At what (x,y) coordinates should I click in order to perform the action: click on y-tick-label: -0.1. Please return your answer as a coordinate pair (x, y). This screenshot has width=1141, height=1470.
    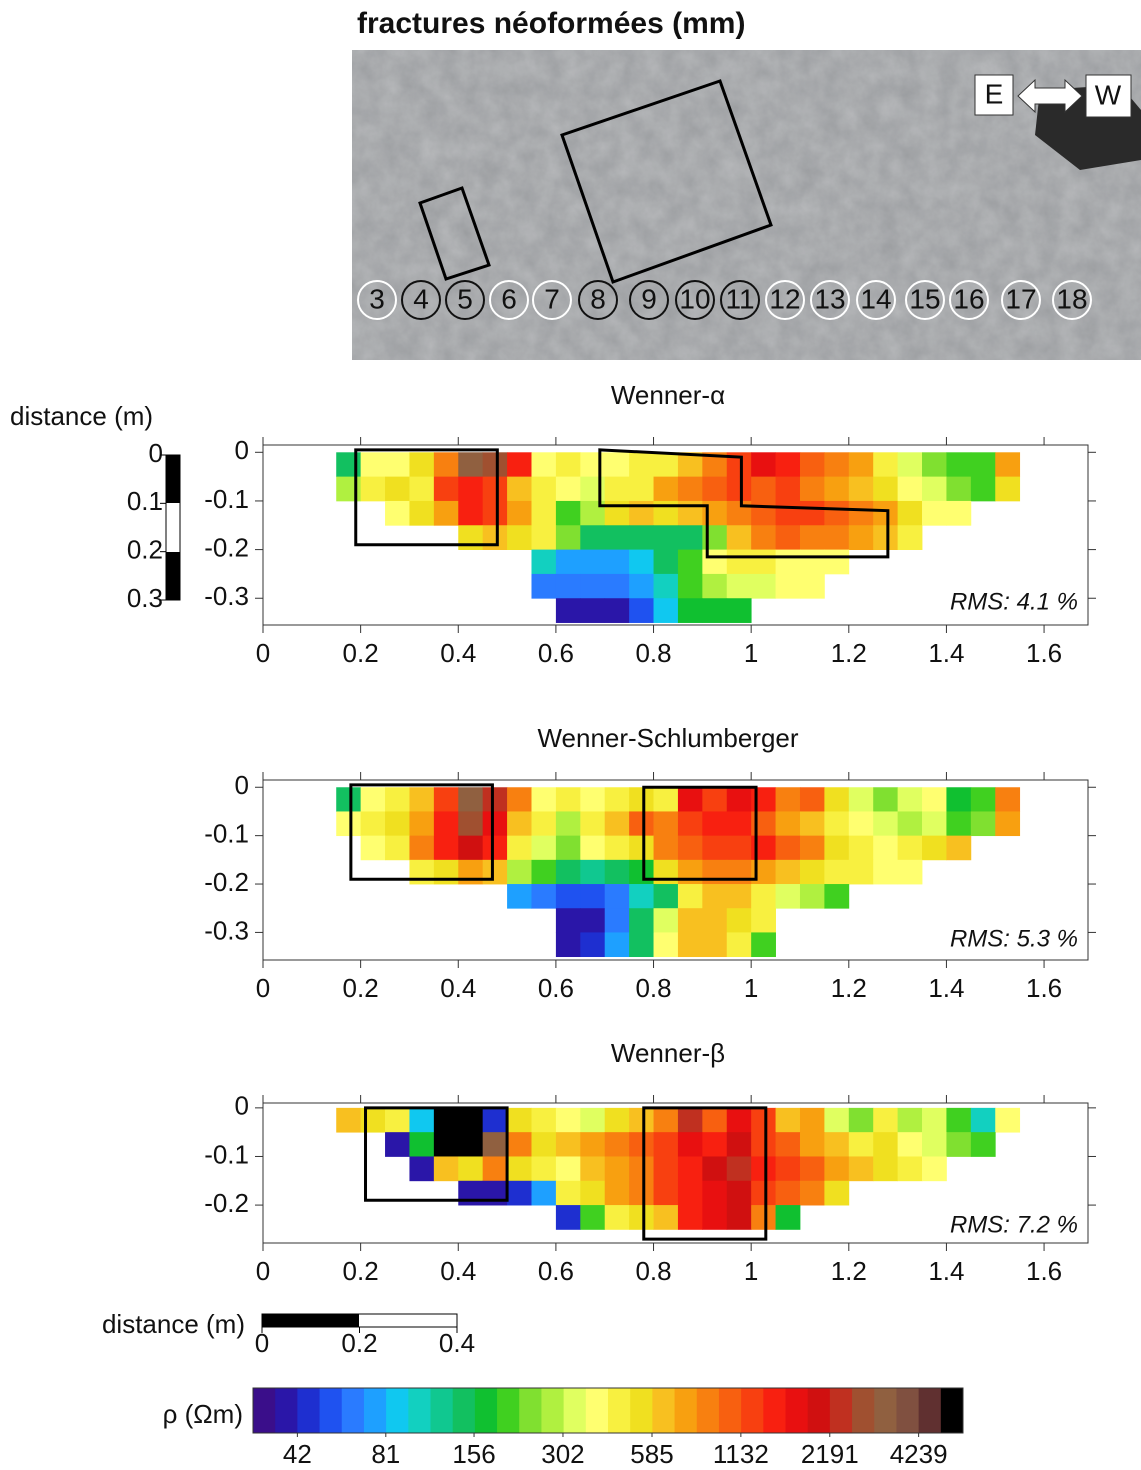
    Looking at the image, I should click on (226, 1154).